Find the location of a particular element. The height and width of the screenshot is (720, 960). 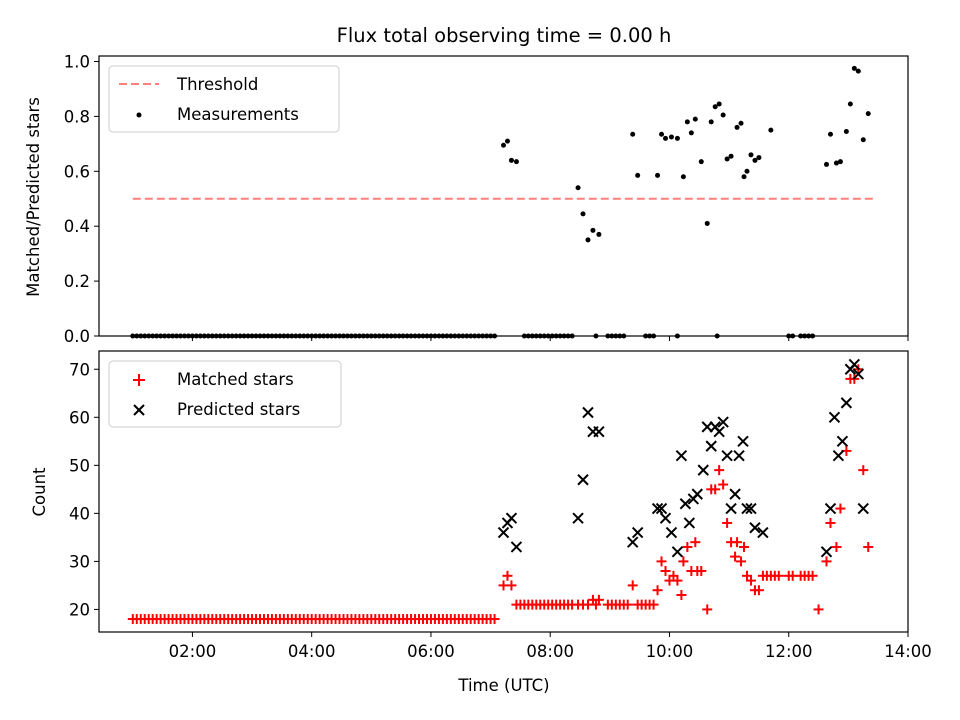

top-y-tick-label: 0.4 is located at coordinates (77, 226).